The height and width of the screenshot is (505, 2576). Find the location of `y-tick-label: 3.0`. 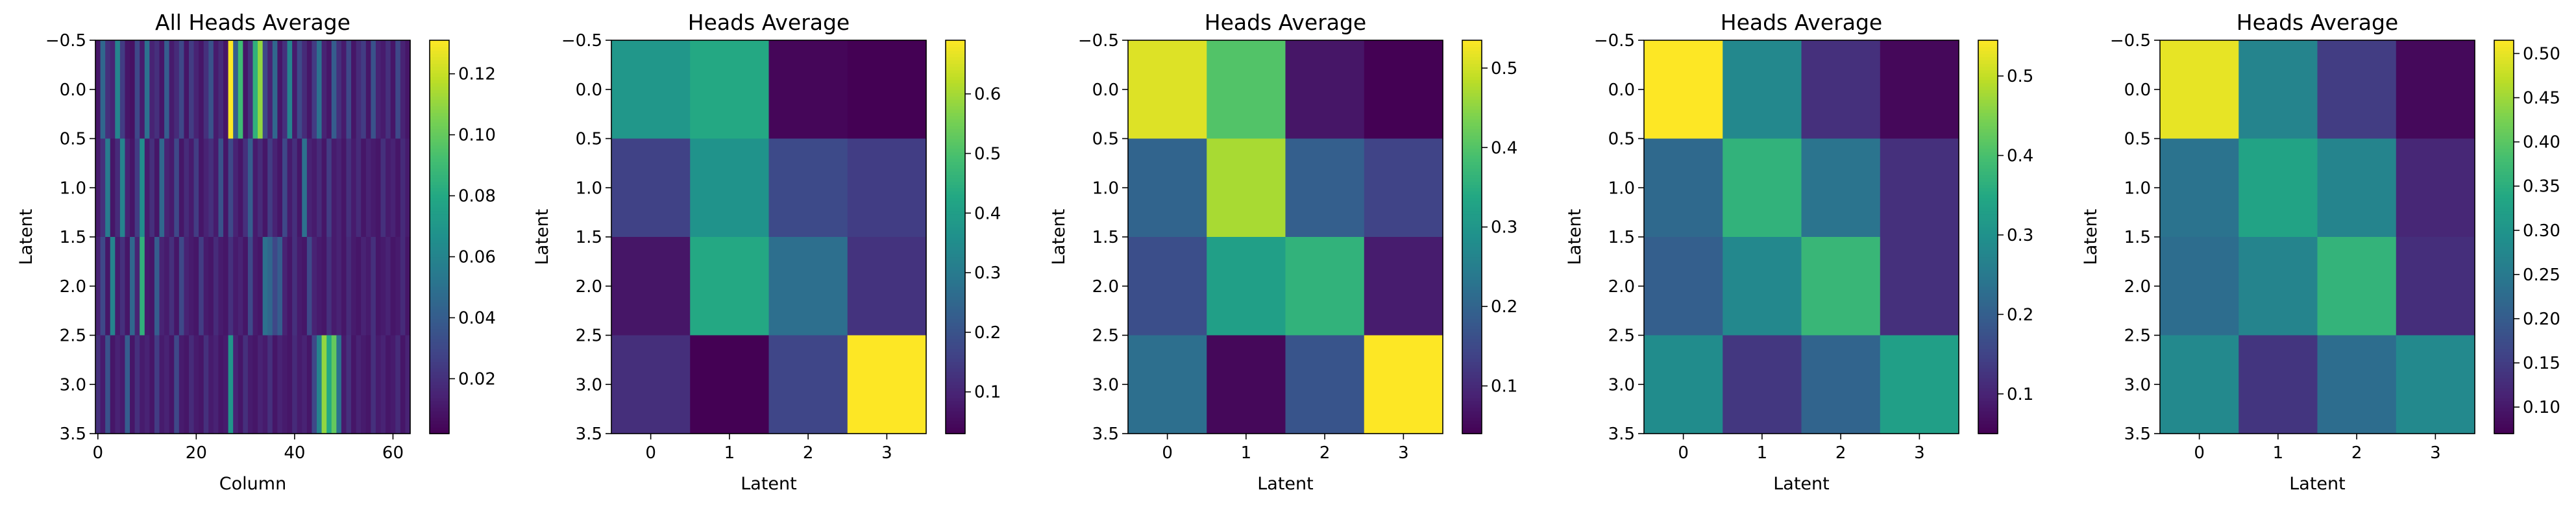

y-tick-label: 3.0 is located at coordinates (1621, 385).